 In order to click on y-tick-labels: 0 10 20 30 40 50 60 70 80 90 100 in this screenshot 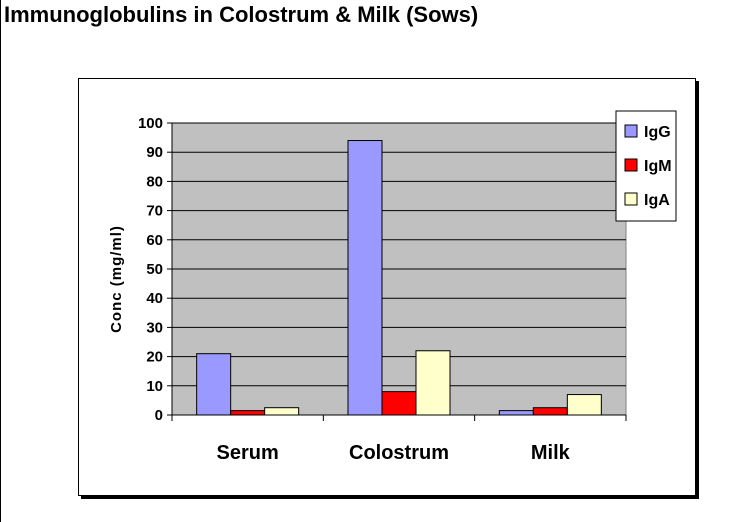, I will do `click(150, 269)`.